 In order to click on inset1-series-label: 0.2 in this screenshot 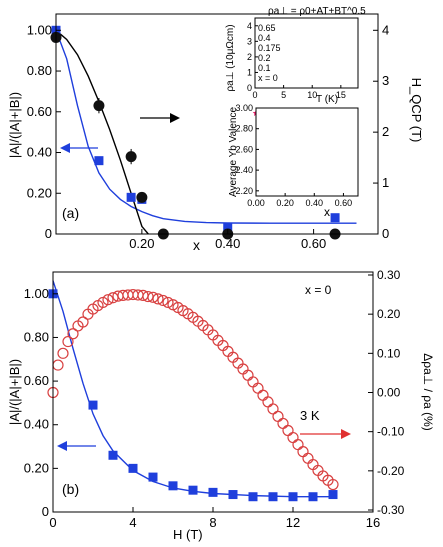, I will do `click(264, 58)`.